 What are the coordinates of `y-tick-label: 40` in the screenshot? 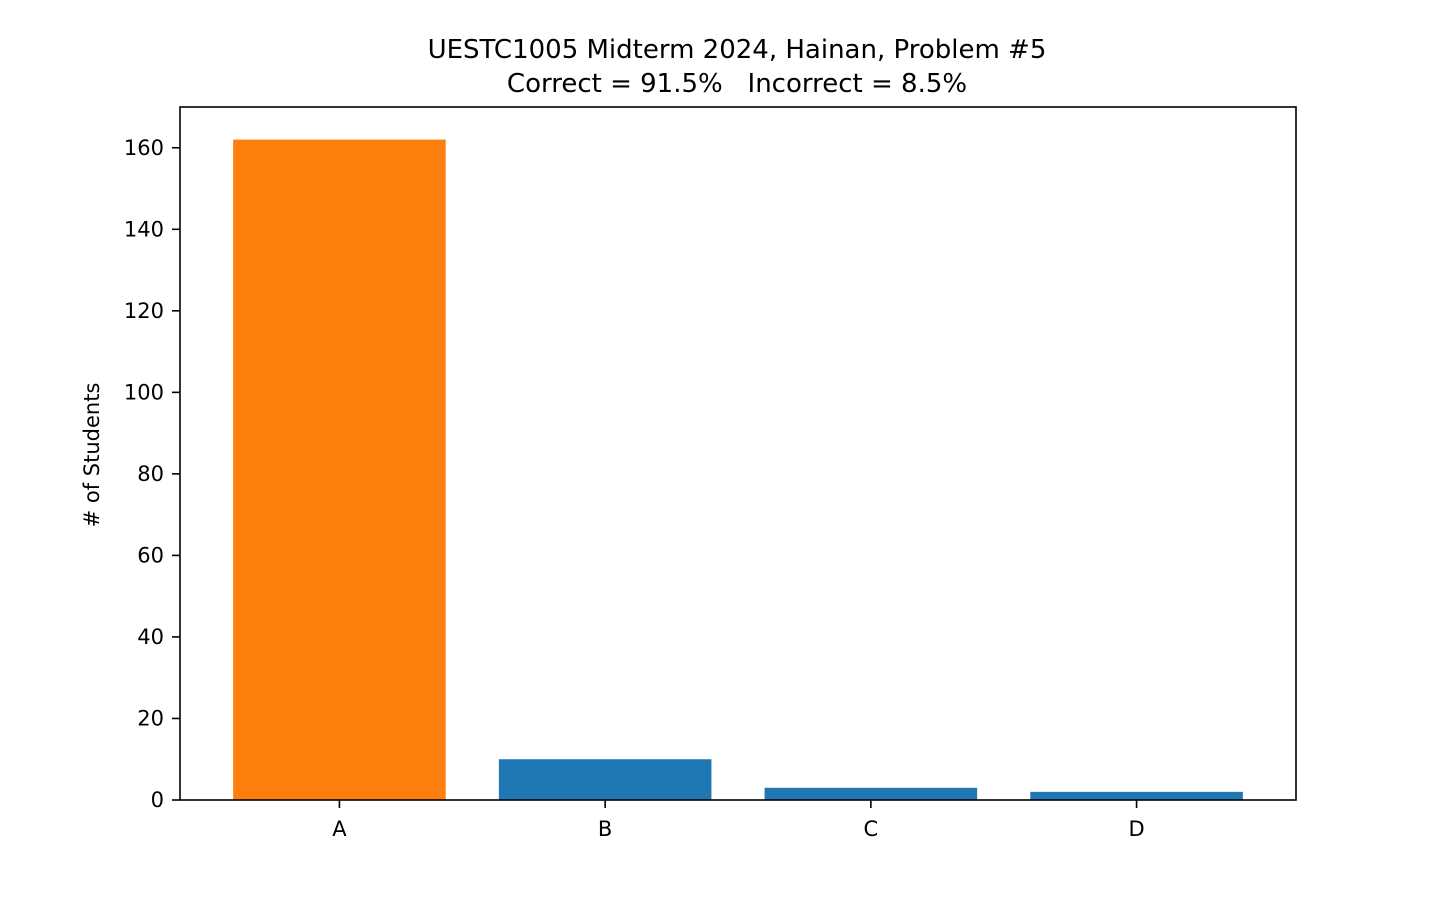 It's located at (150, 637).